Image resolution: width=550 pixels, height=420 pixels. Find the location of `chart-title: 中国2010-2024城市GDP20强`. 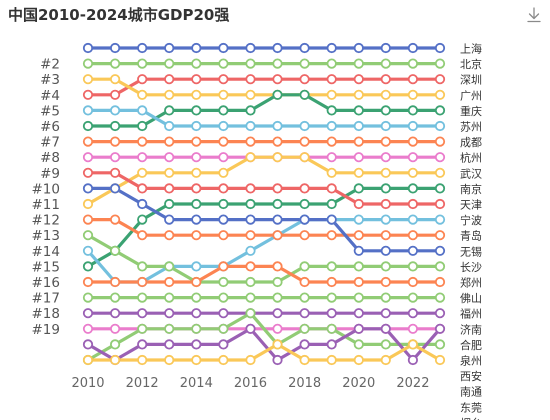

chart-title: 中国2010-2024城市GDP20强 is located at coordinates (119, 15).